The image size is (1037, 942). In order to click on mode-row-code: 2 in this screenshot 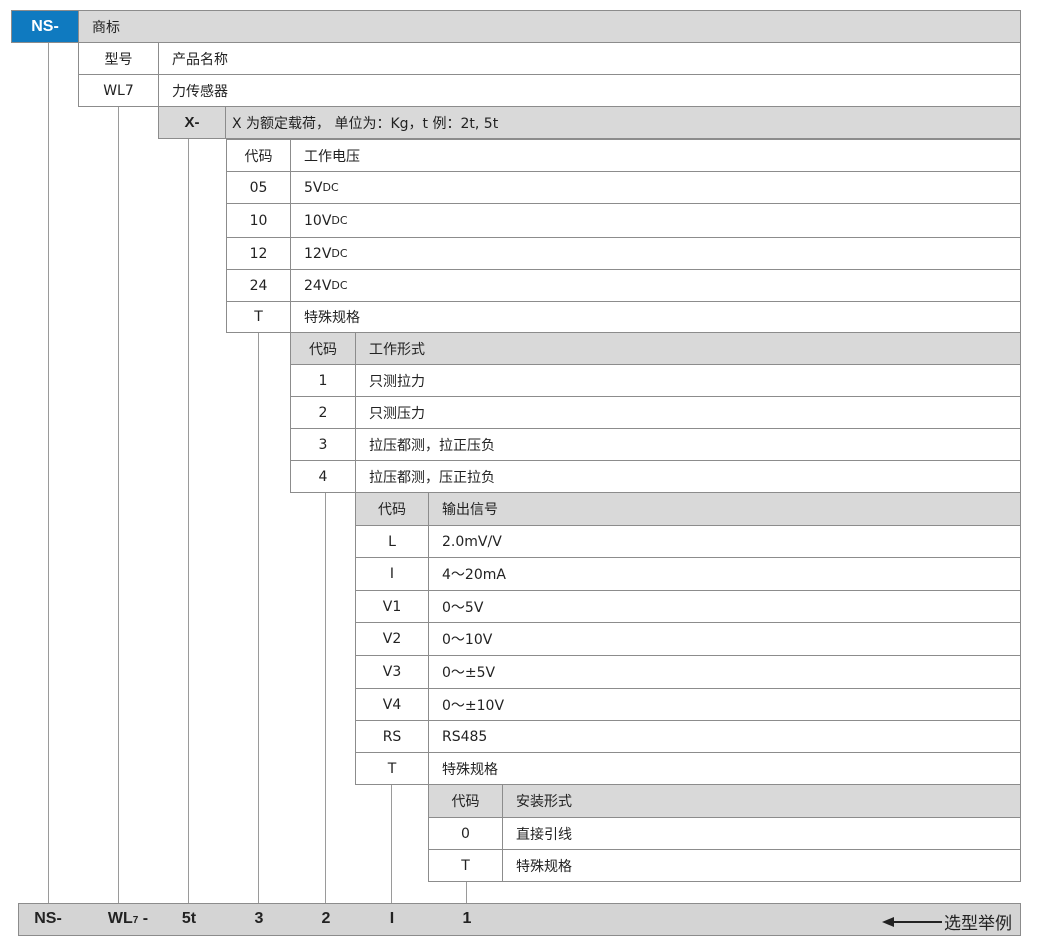, I will do `click(323, 412)`.